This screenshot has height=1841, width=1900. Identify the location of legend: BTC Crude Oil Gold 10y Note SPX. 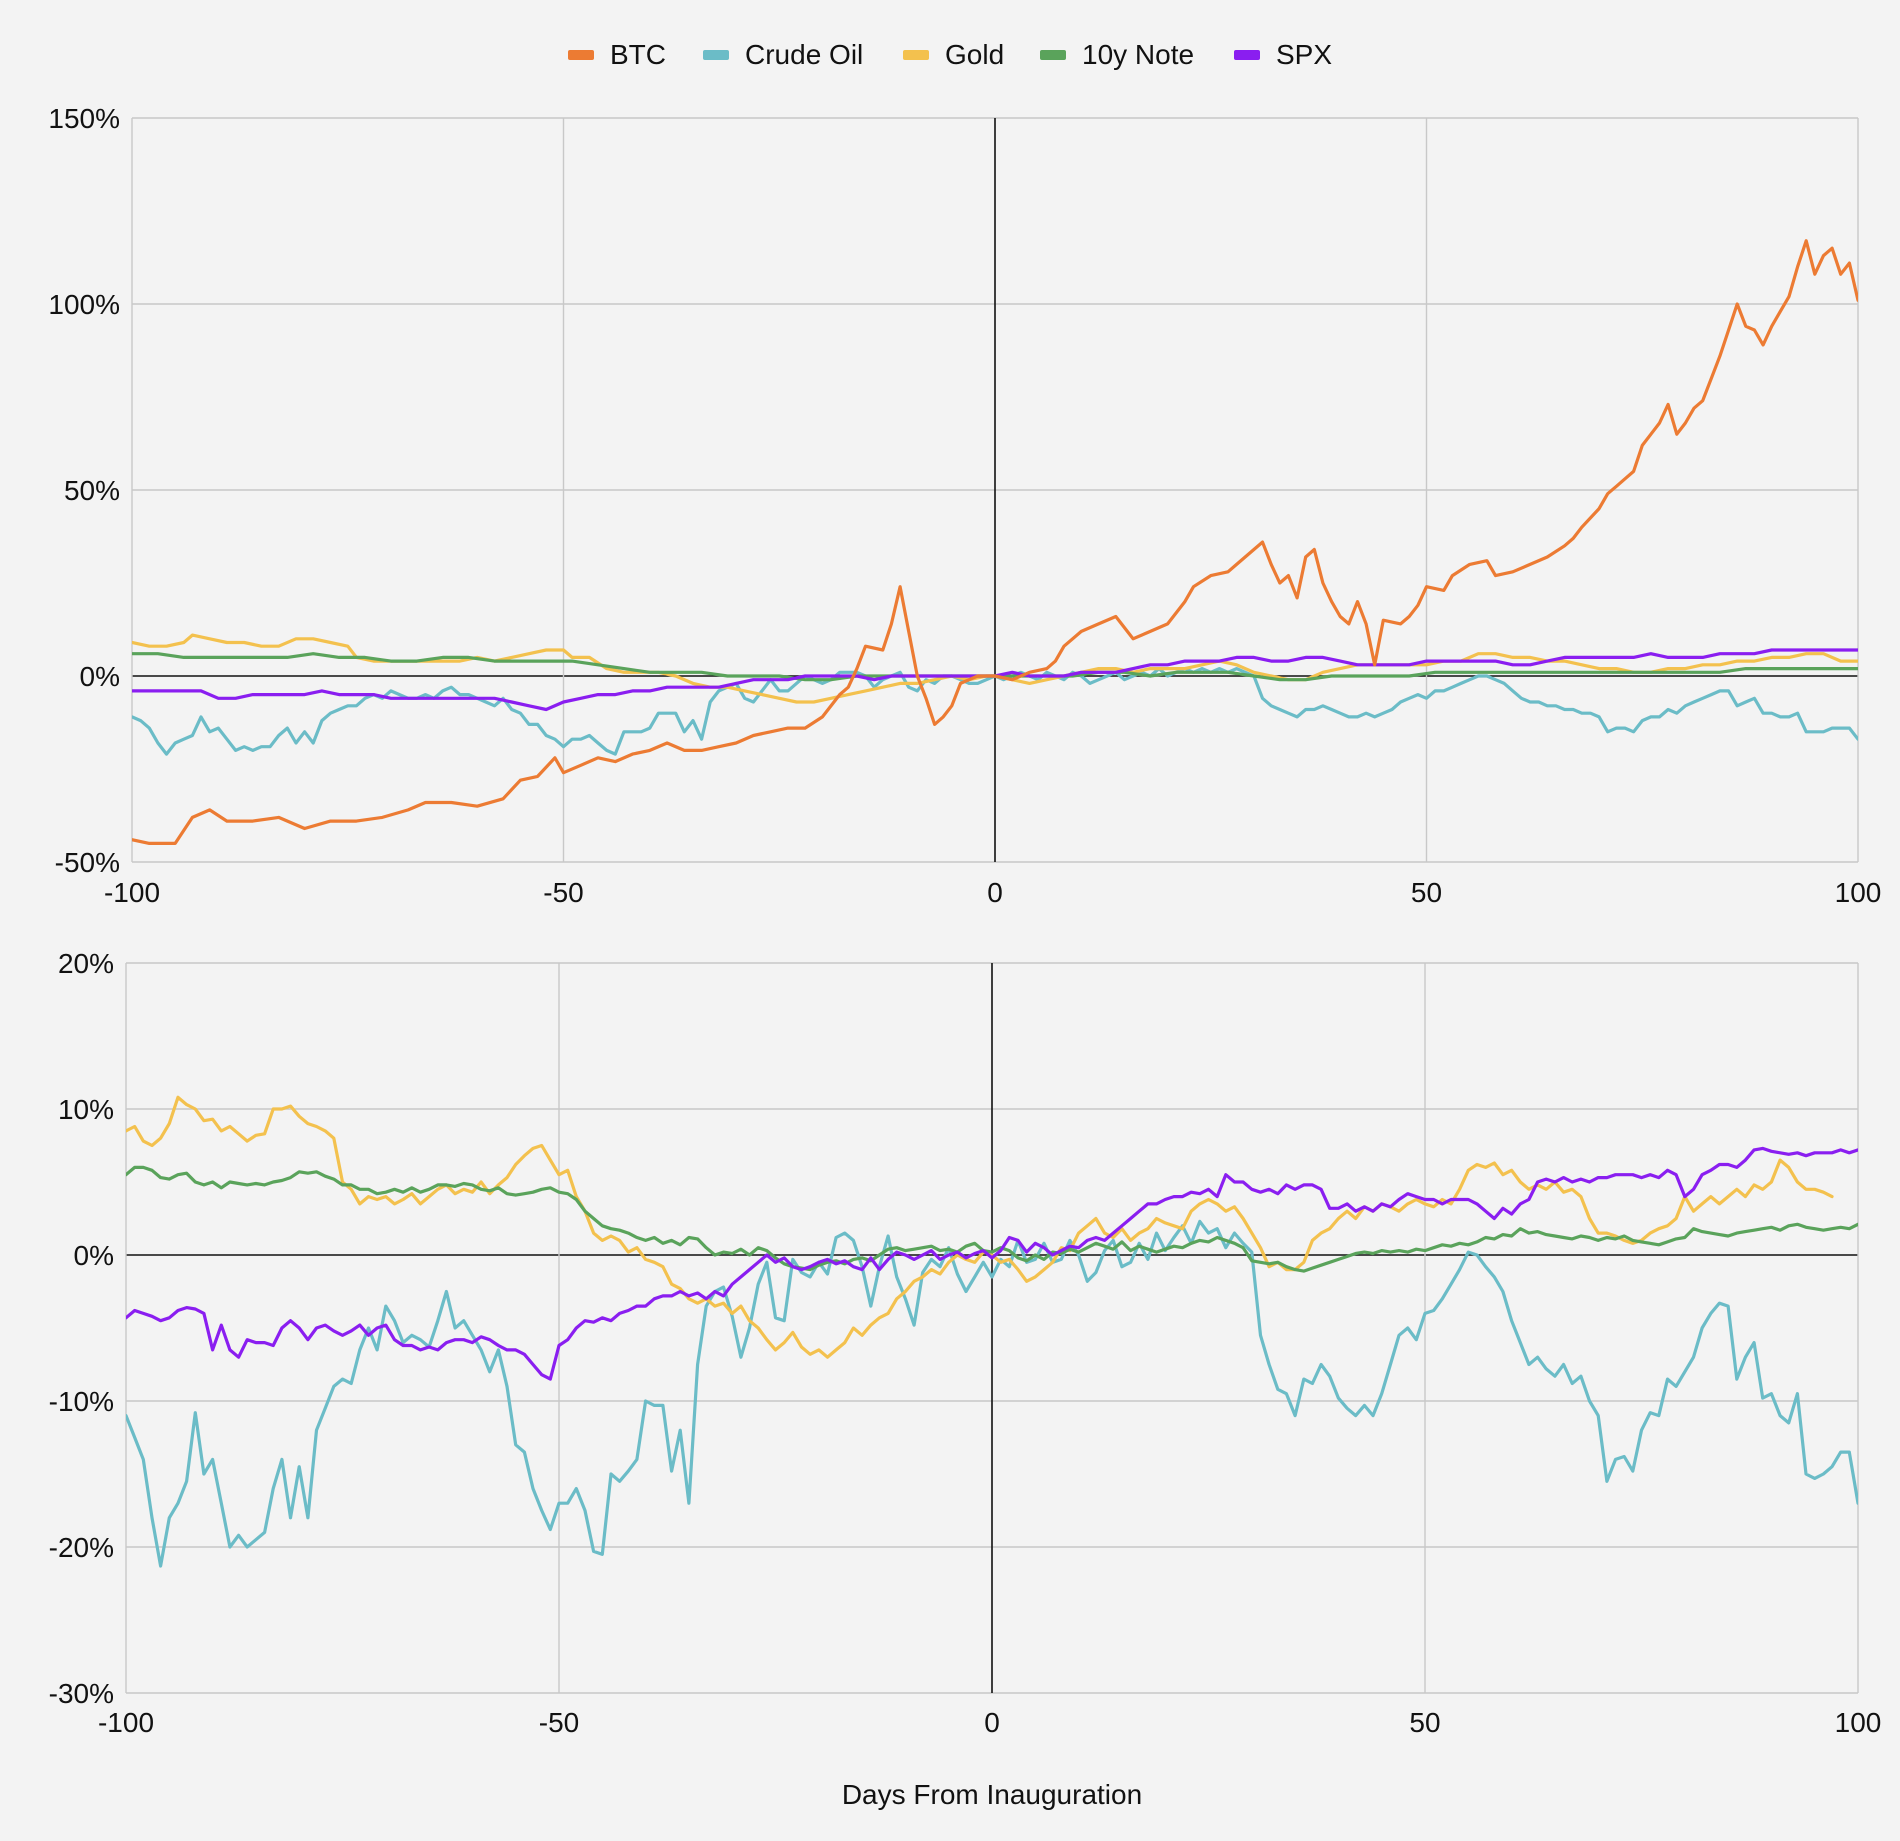
(950, 54).